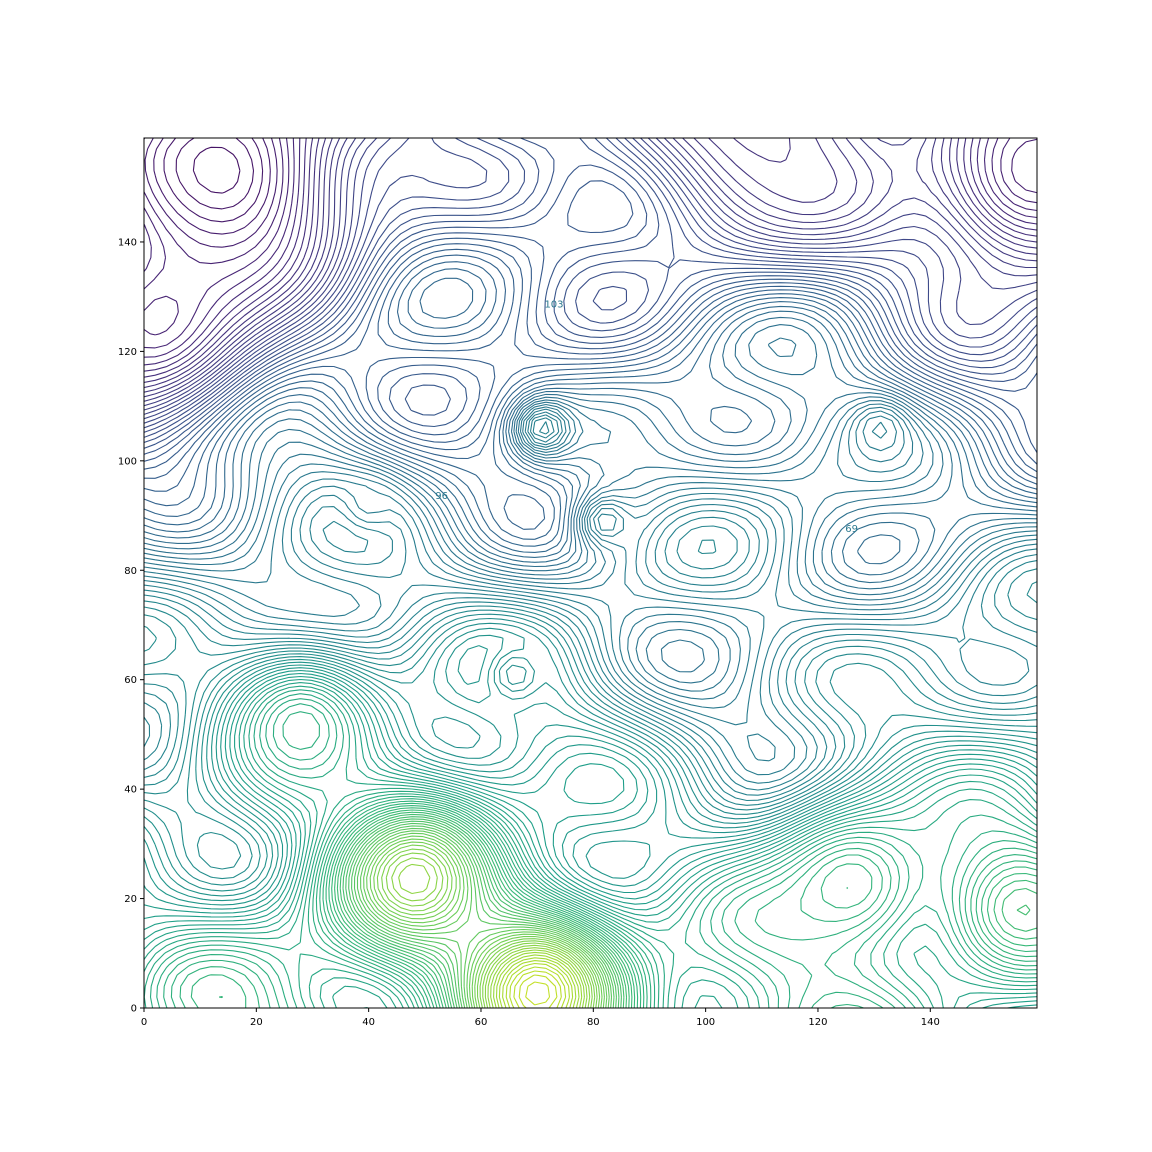 This screenshot has width=1152, height=1152. Describe the element at coordinates (130, 790) in the screenshot. I see `y-tick-label: 40` at that location.